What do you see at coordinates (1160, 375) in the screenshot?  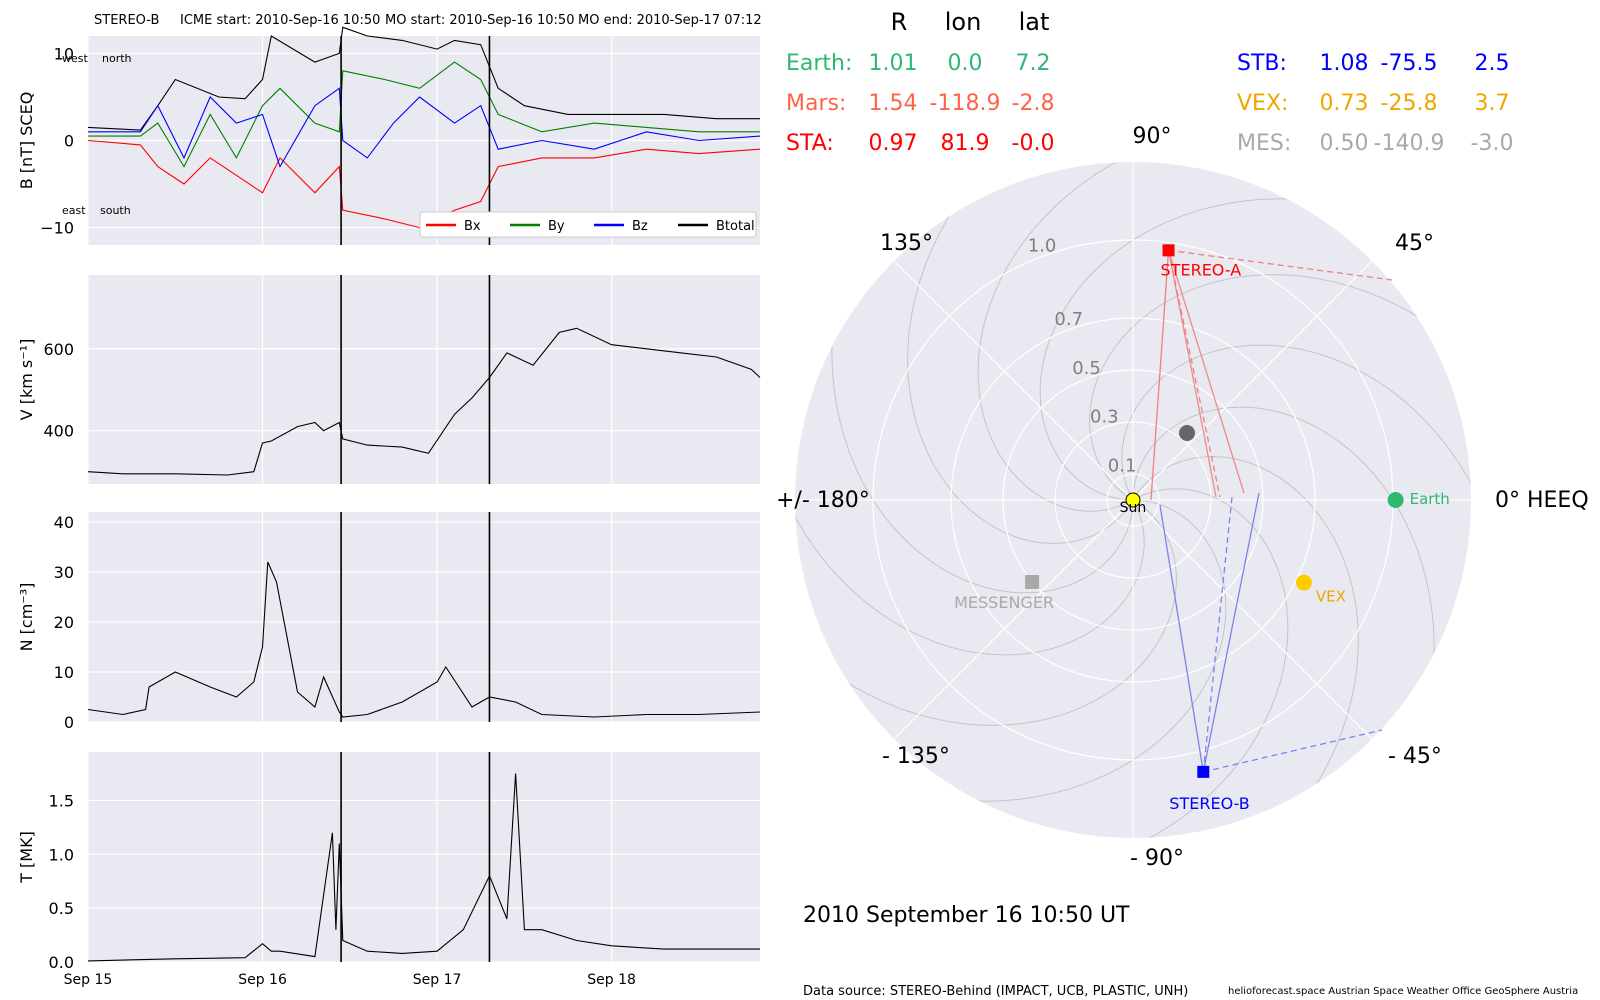 I see `sta-sun-line` at bounding box center [1160, 375].